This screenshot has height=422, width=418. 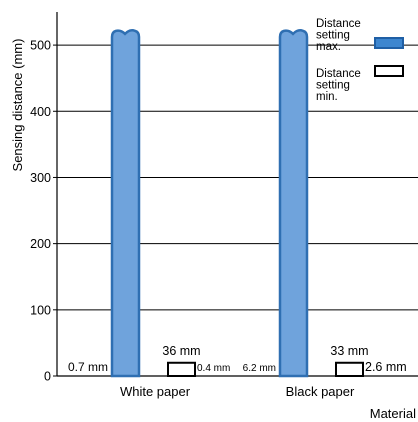 I want to click on legend-label: max., so click(x=328, y=47).